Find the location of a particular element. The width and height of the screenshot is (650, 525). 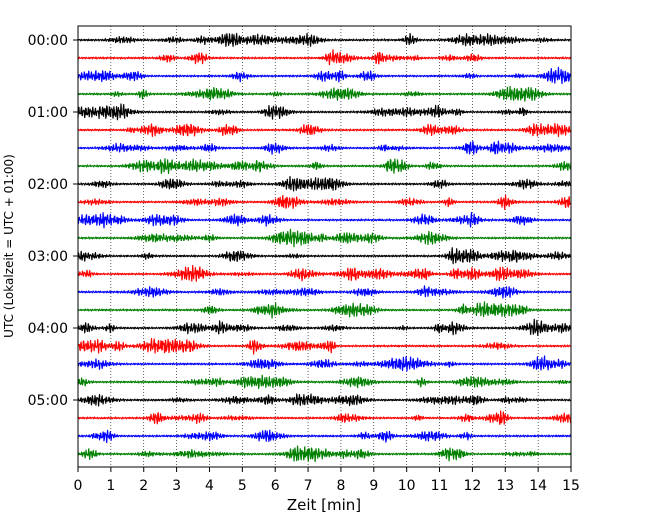

x-tick-label-3: 3 is located at coordinates (176, 486).